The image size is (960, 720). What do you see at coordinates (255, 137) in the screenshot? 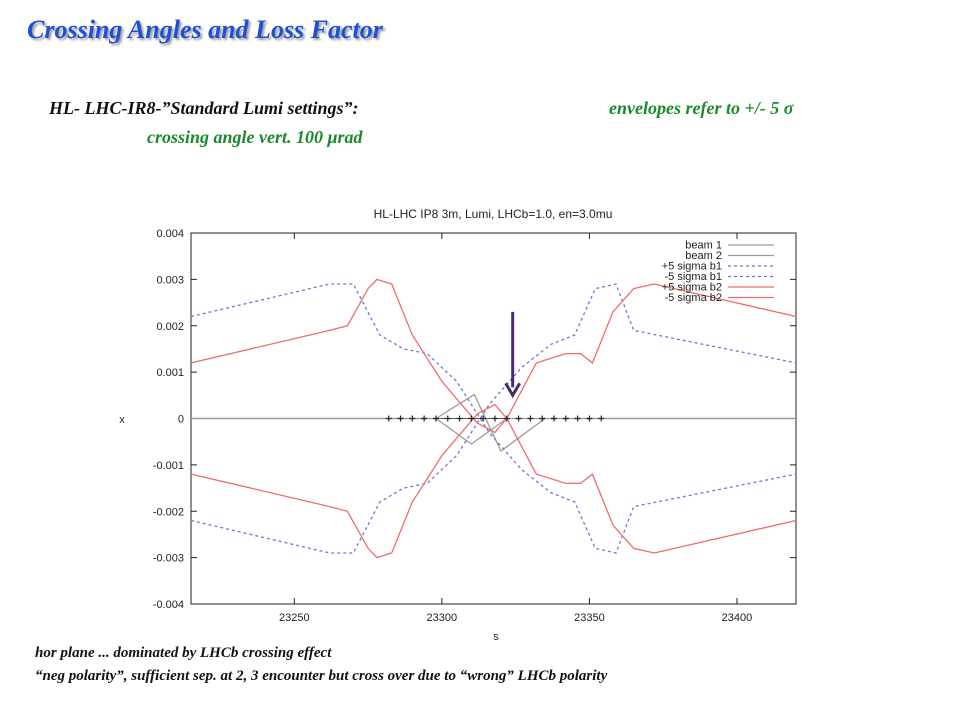
I see `crossing-angle-note: crossing angle vert. 100 μrad` at bounding box center [255, 137].